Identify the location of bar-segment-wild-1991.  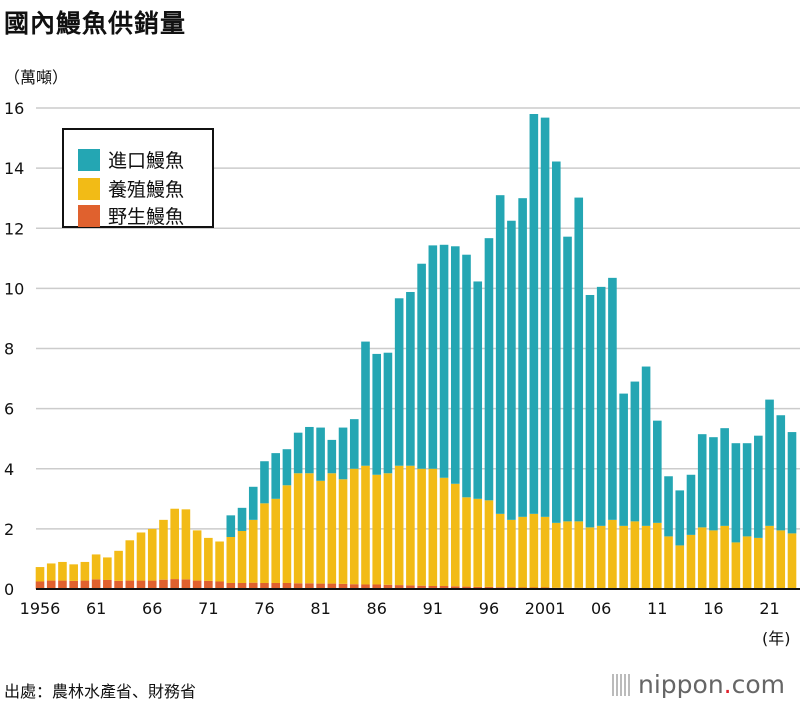
(433, 587).